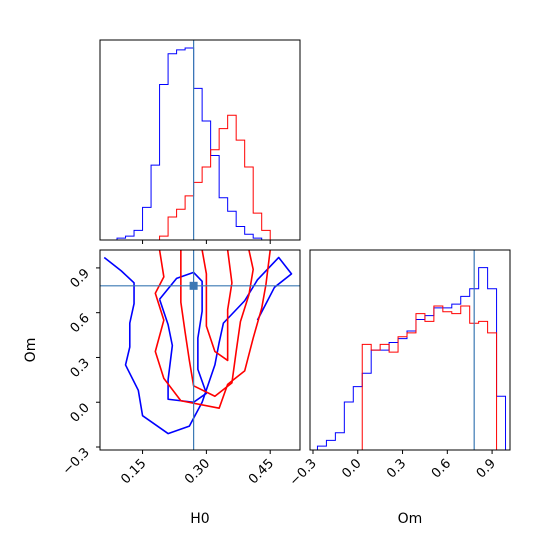  What do you see at coordinates (411, 377) in the screenshot?
I see `om-hist-series-b` at bounding box center [411, 377].